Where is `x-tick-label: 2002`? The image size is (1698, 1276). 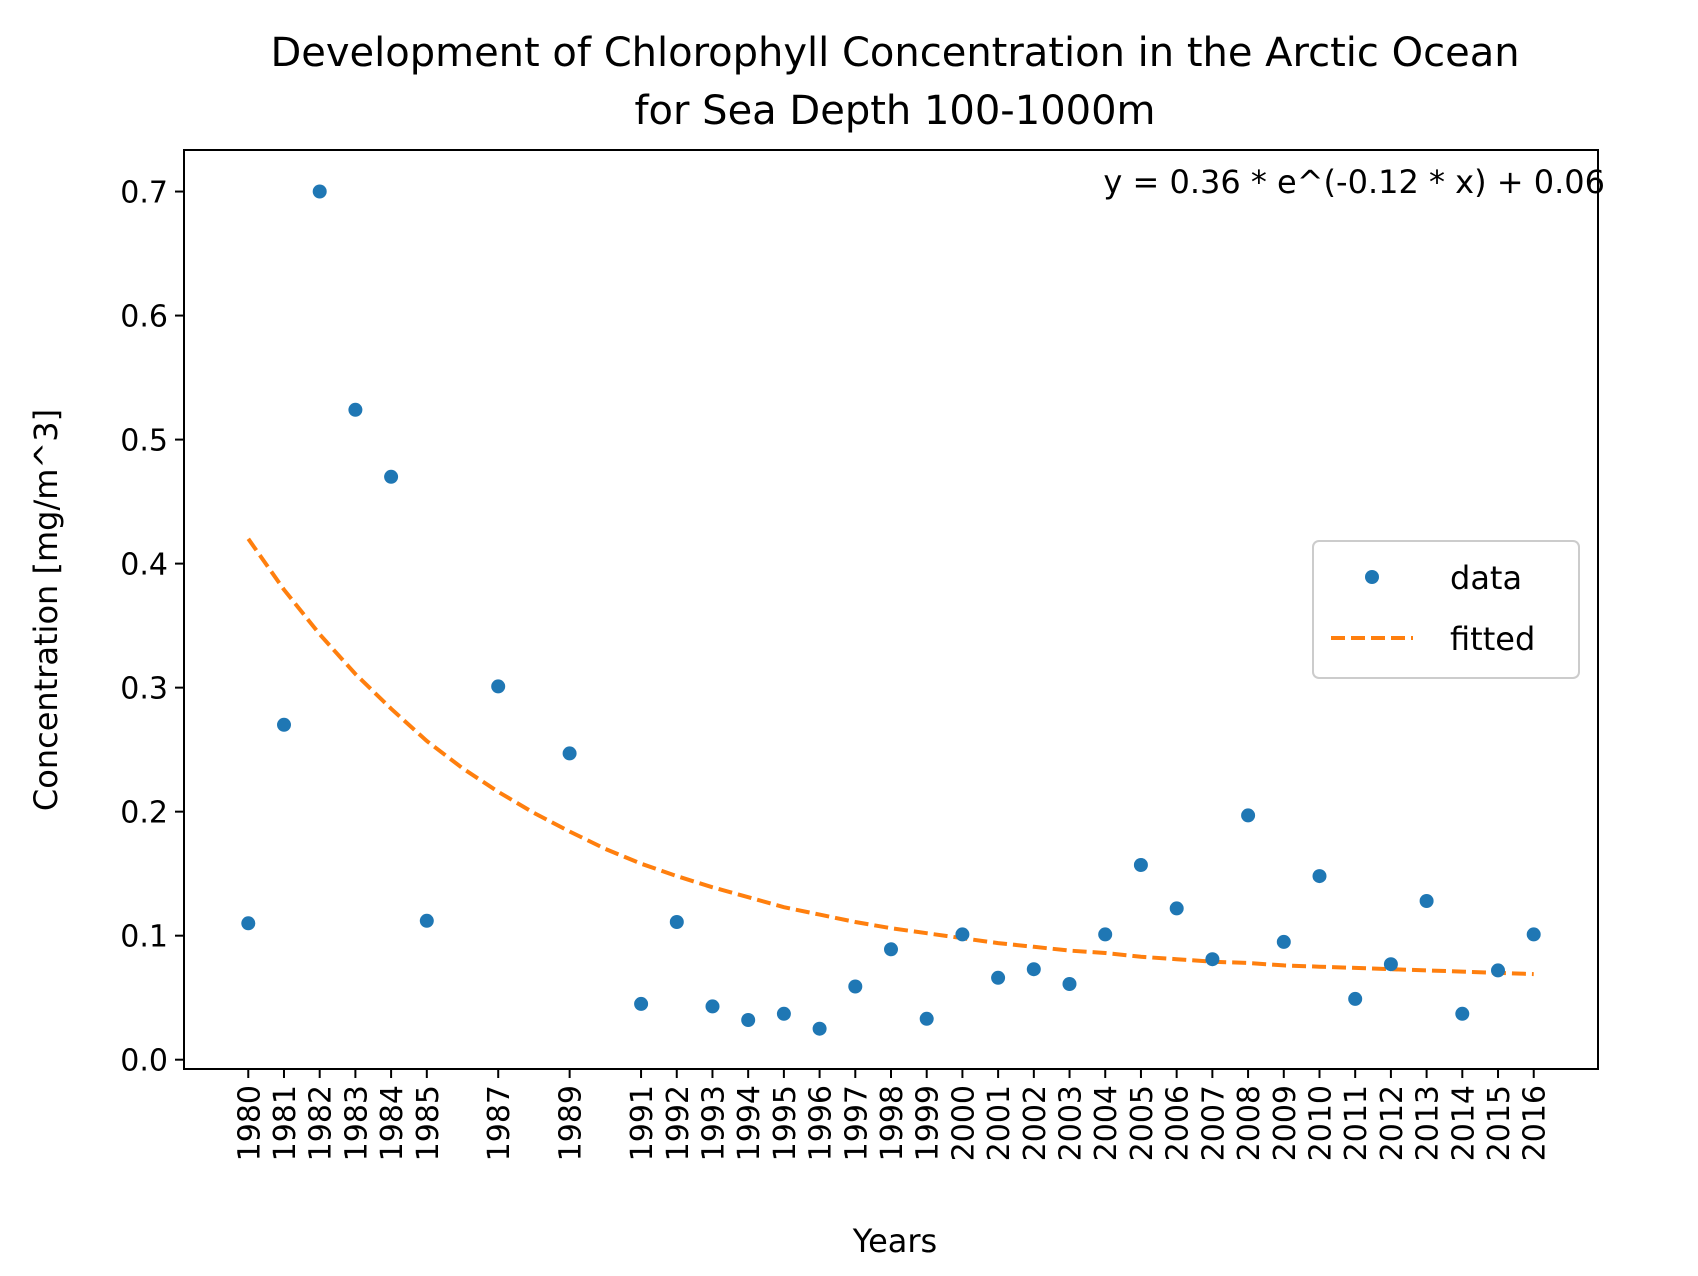 x-tick-label: 2002 is located at coordinates (1035, 1123).